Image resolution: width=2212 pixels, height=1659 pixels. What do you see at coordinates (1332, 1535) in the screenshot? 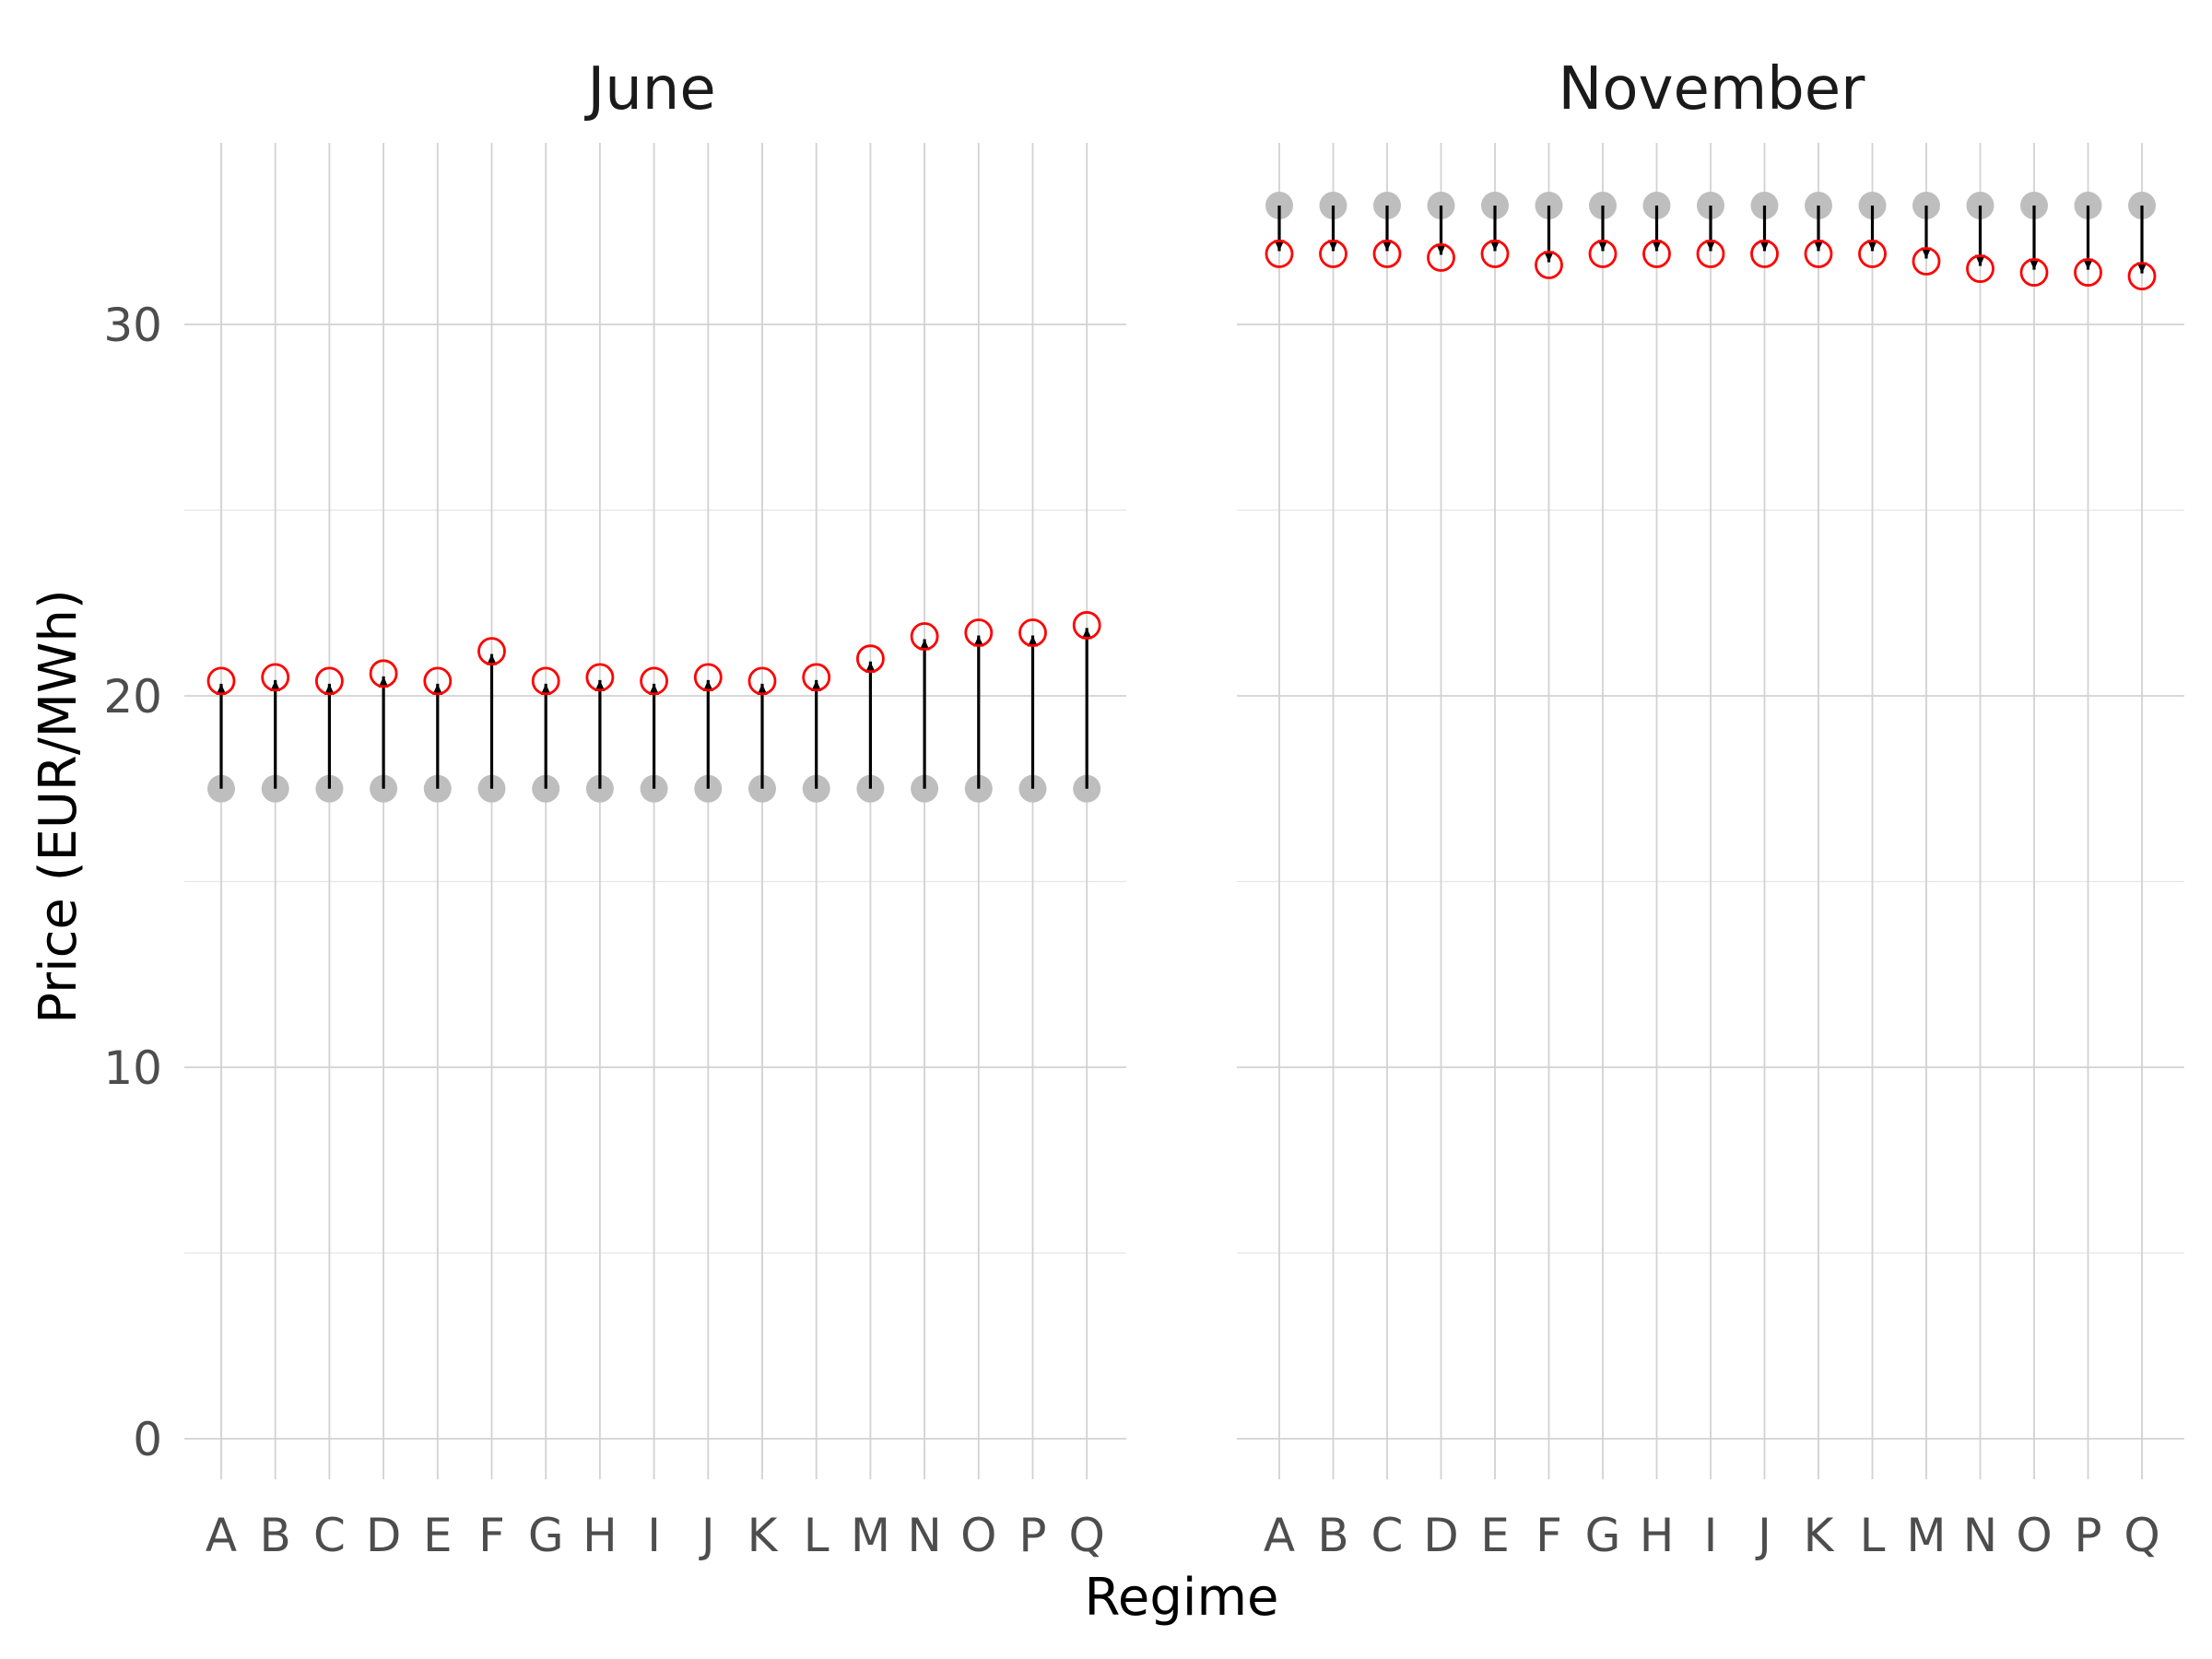
I see `x-tick-label: B` at bounding box center [1332, 1535].